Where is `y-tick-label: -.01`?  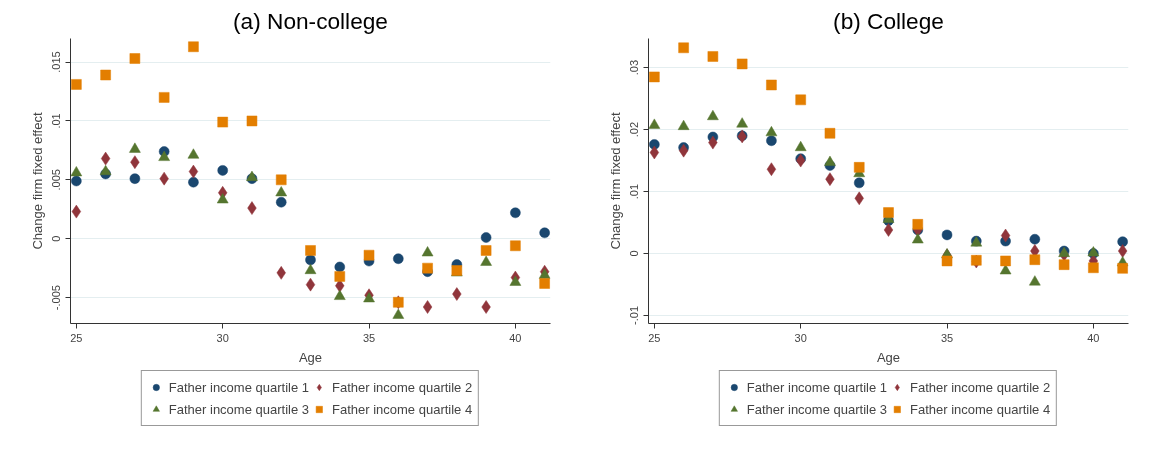 y-tick-label: -.01 is located at coordinates (634, 315).